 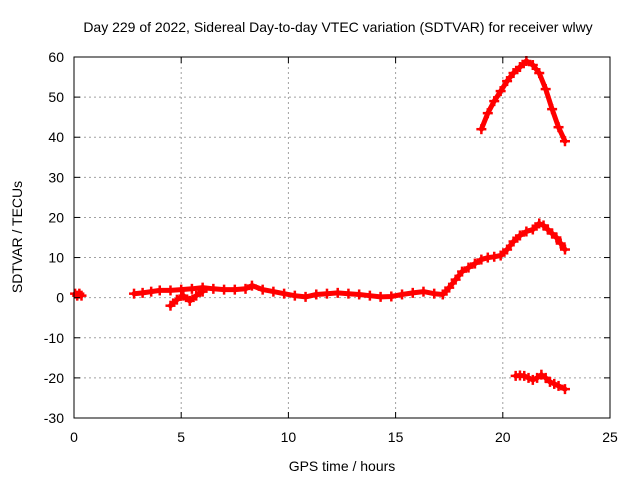 I want to click on y-tick-label: 60, so click(x=56, y=57).